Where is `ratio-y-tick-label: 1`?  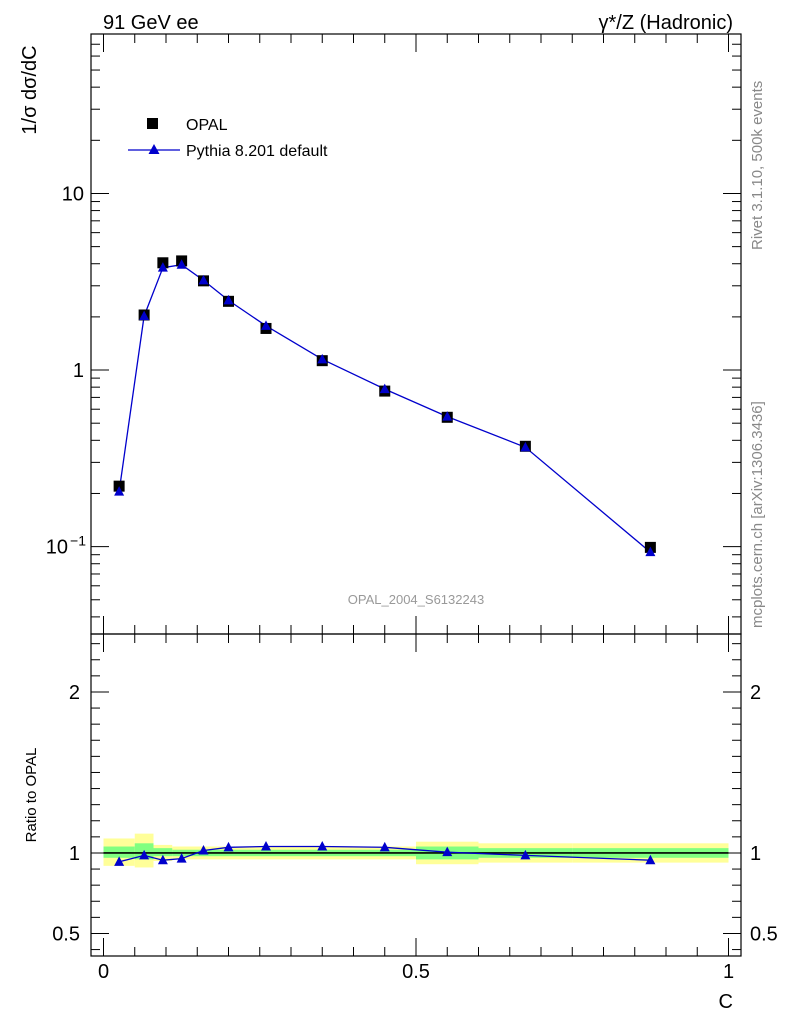 ratio-y-tick-label: 1 is located at coordinates (74, 854).